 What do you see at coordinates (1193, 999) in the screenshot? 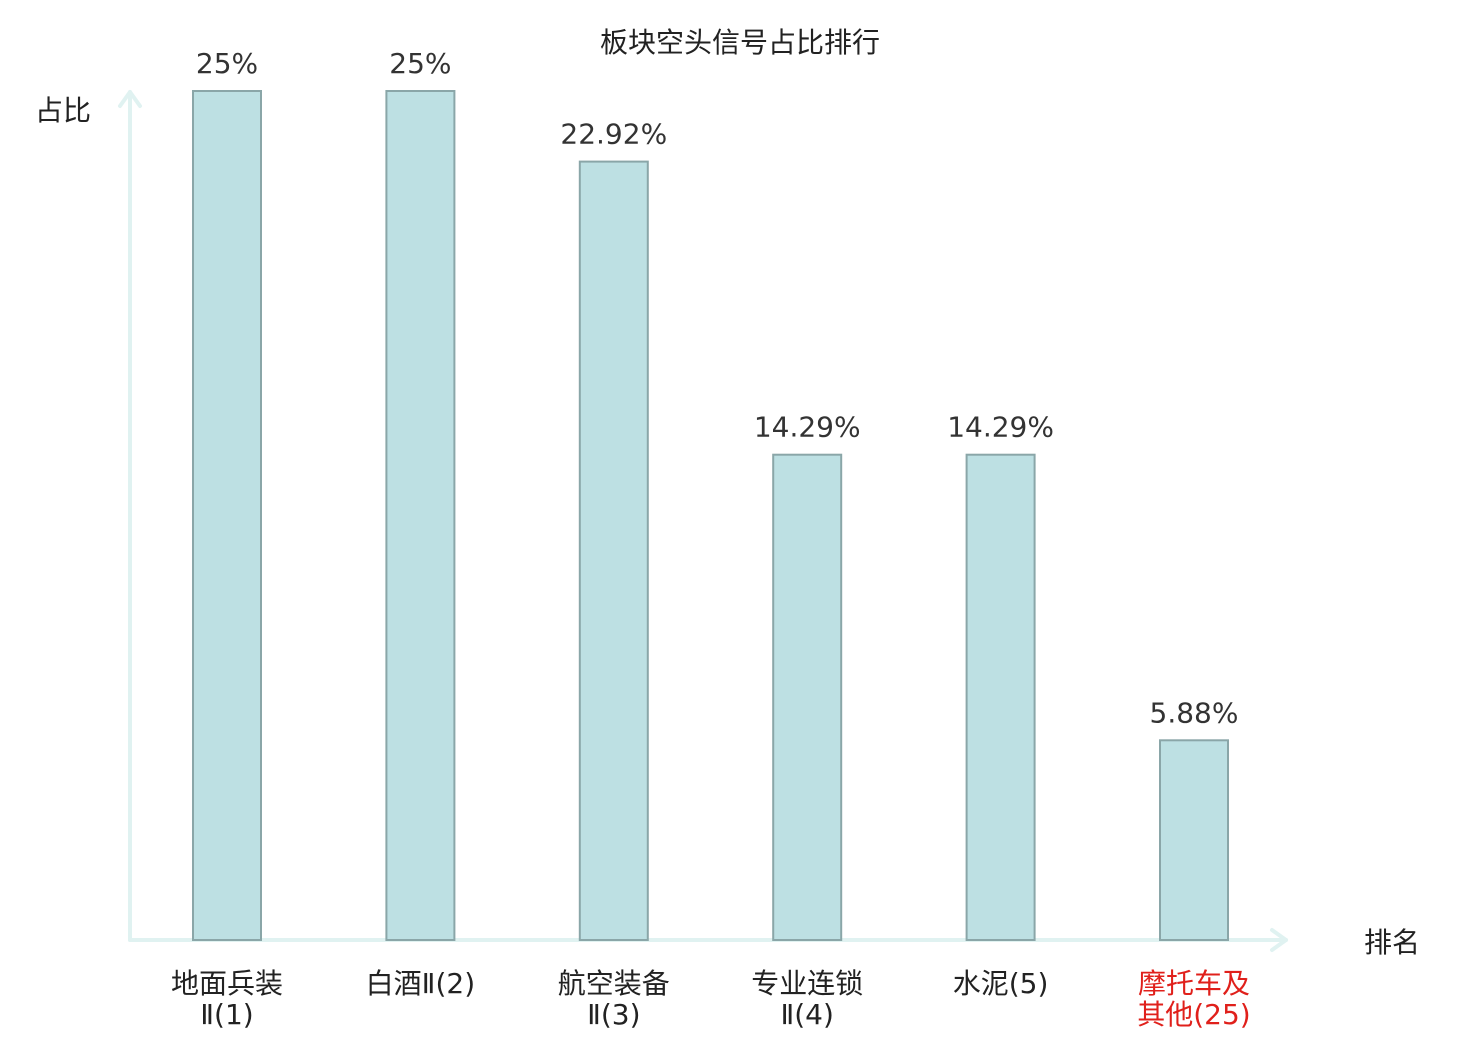
I see `category-label-6: 摩托车及其他(25)` at bounding box center [1193, 999].